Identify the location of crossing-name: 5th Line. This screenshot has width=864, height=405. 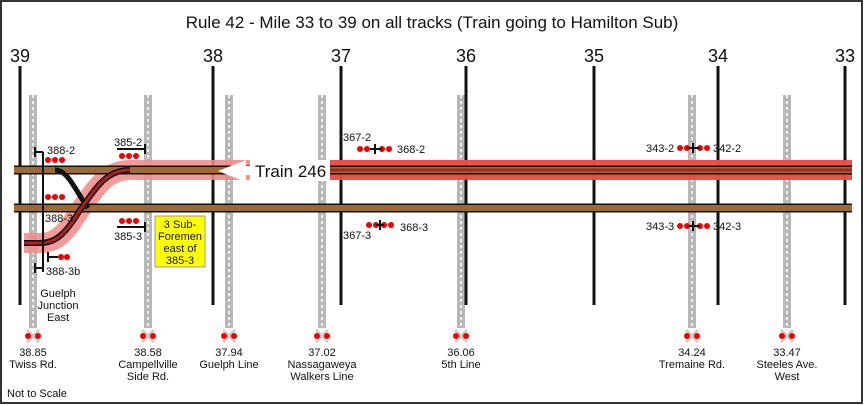
(460, 365).